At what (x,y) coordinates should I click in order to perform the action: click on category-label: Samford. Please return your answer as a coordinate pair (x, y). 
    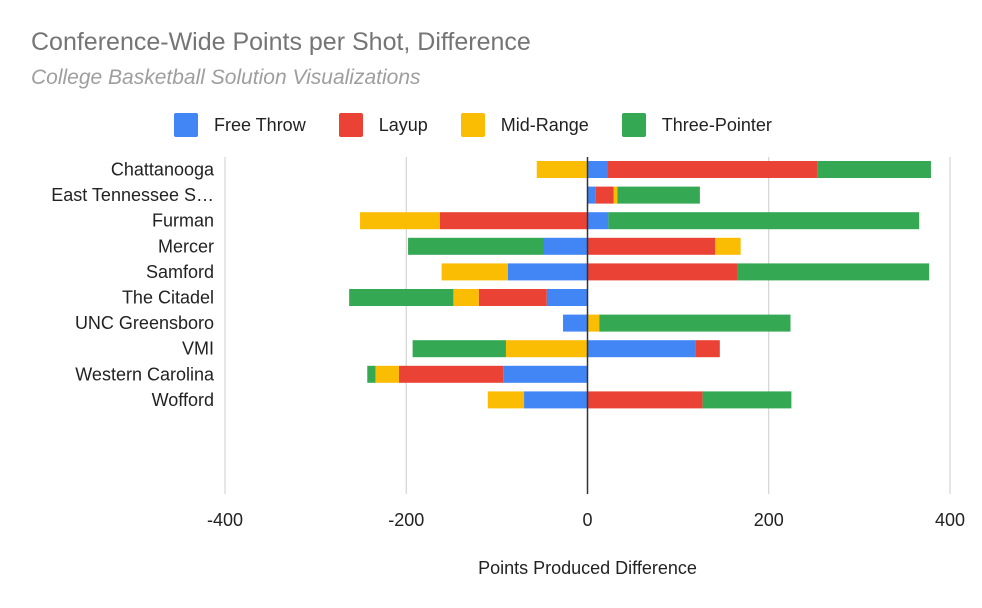
    Looking at the image, I should click on (180, 272).